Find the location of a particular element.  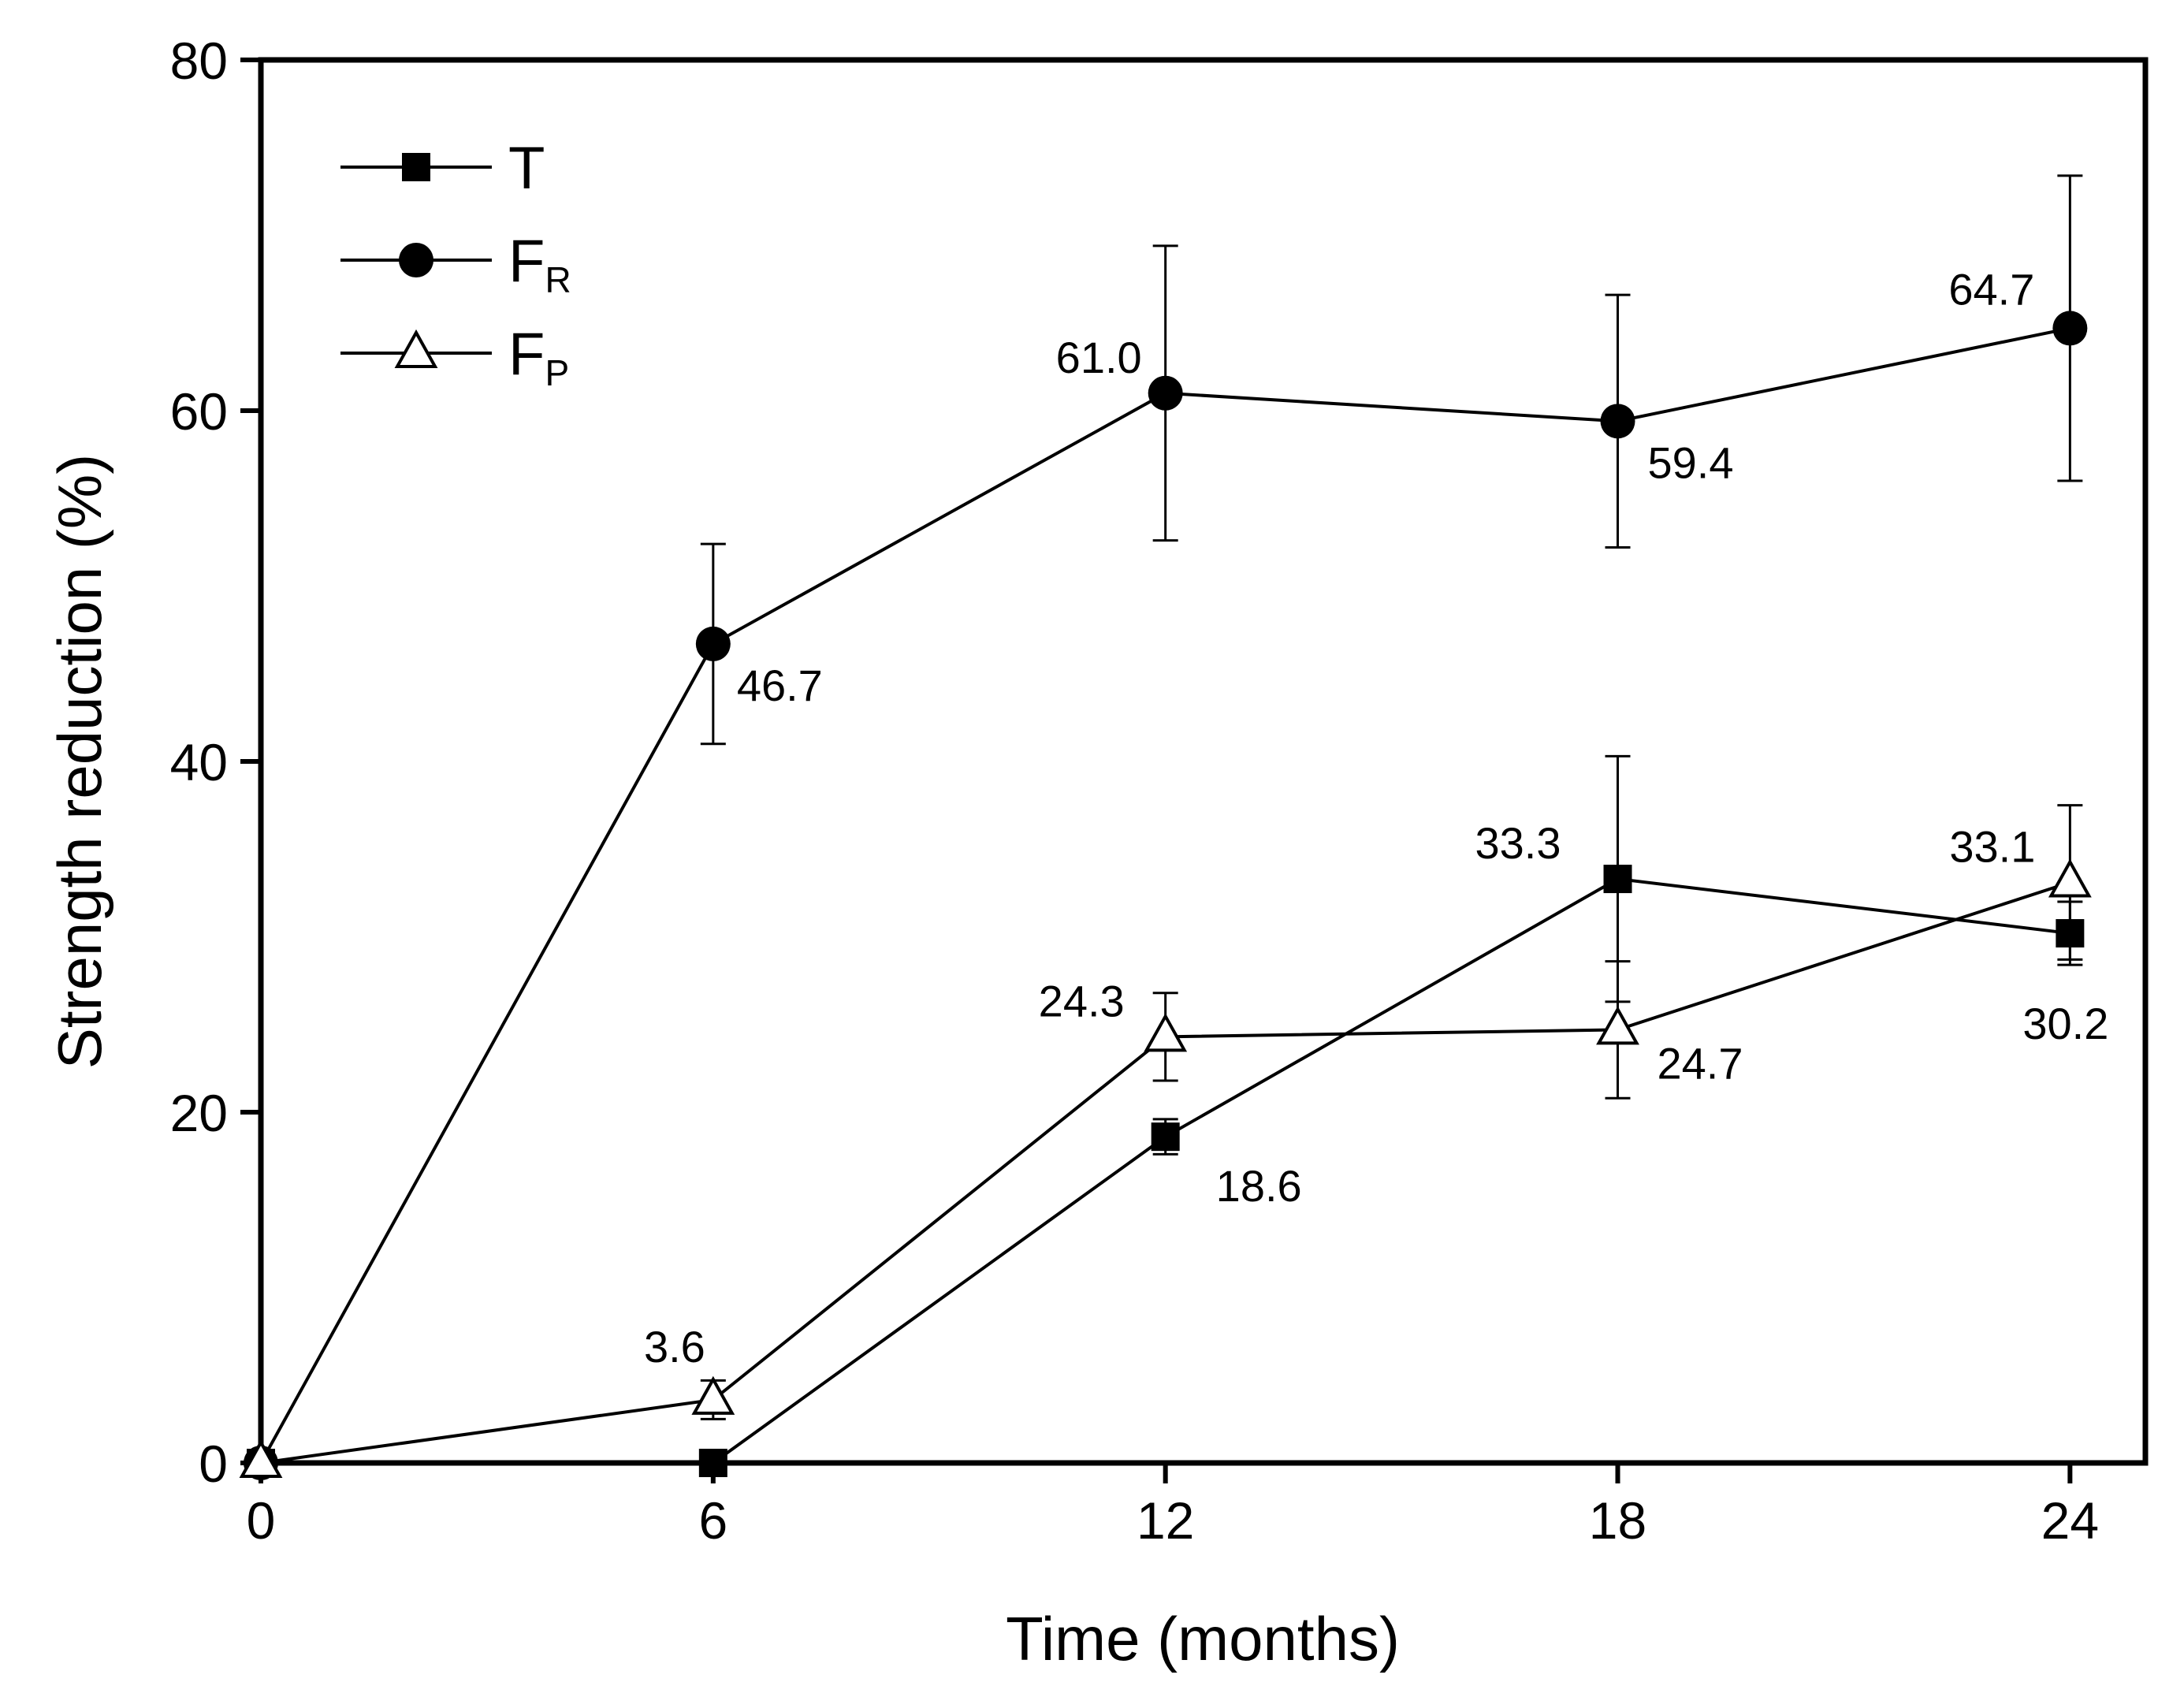

legend-item-FR: FR is located at coordinates (455, 264).